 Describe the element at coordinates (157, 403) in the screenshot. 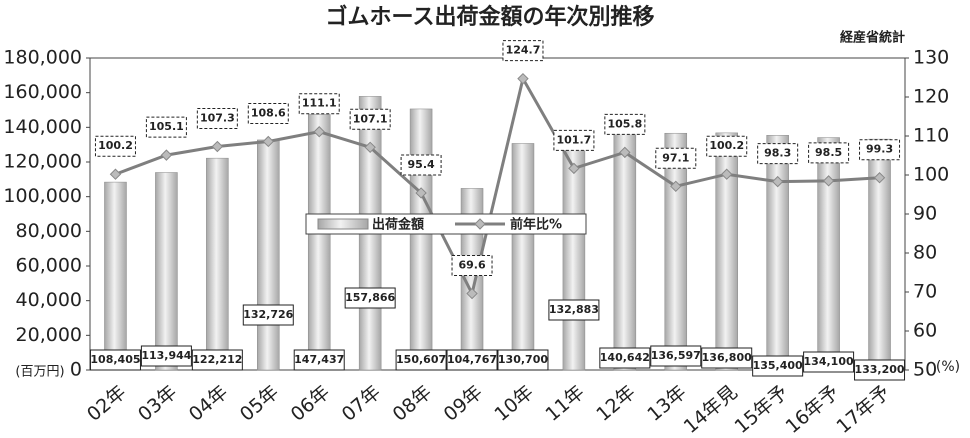

I see `x-tick-label: 03年` at that location.